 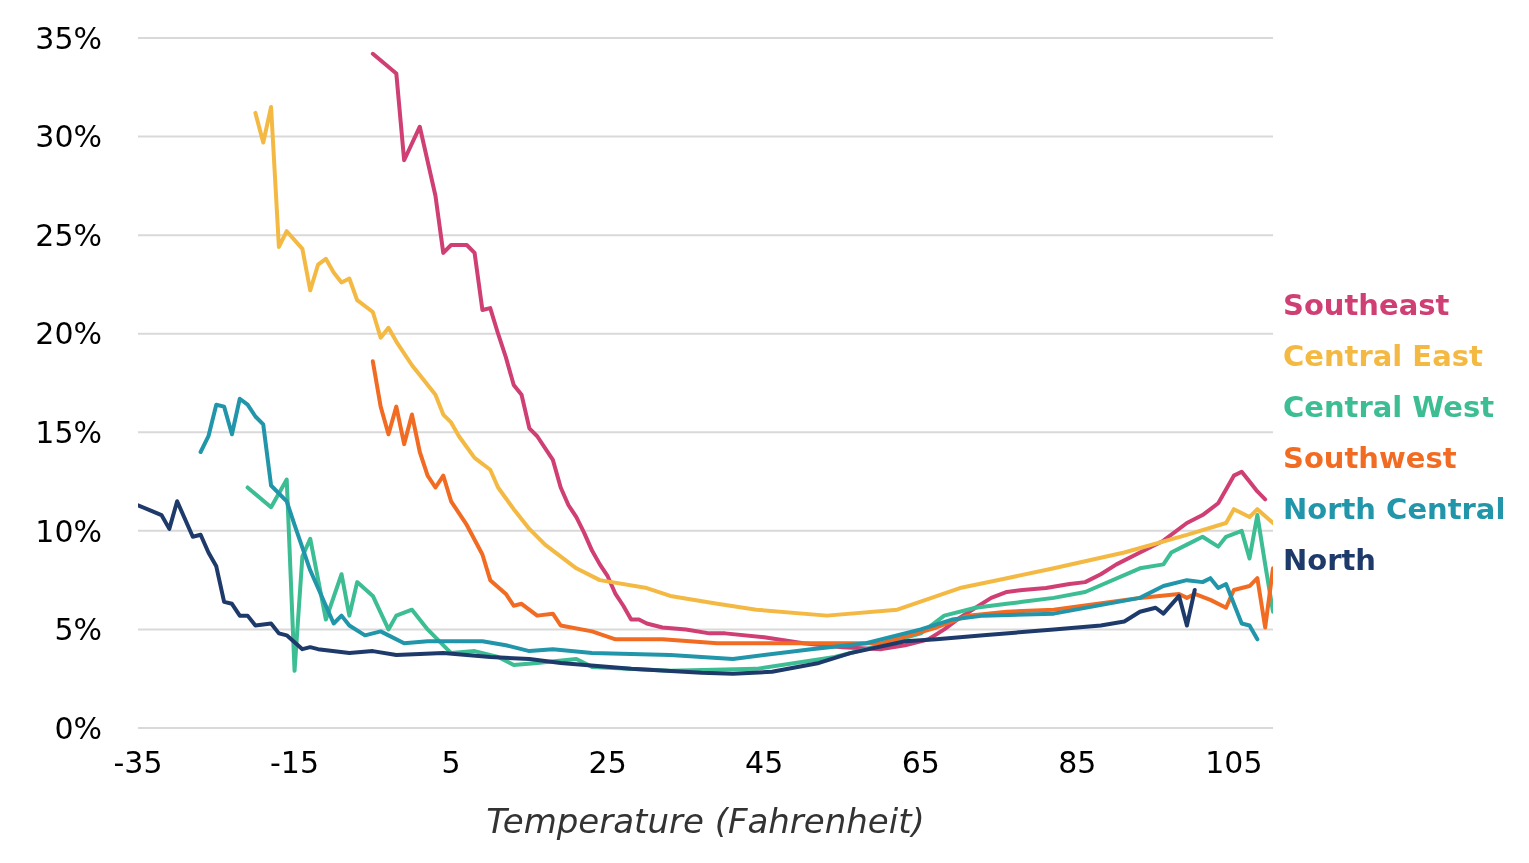 I want to click on x-tick-label: -35, so click(x=138, y=763).